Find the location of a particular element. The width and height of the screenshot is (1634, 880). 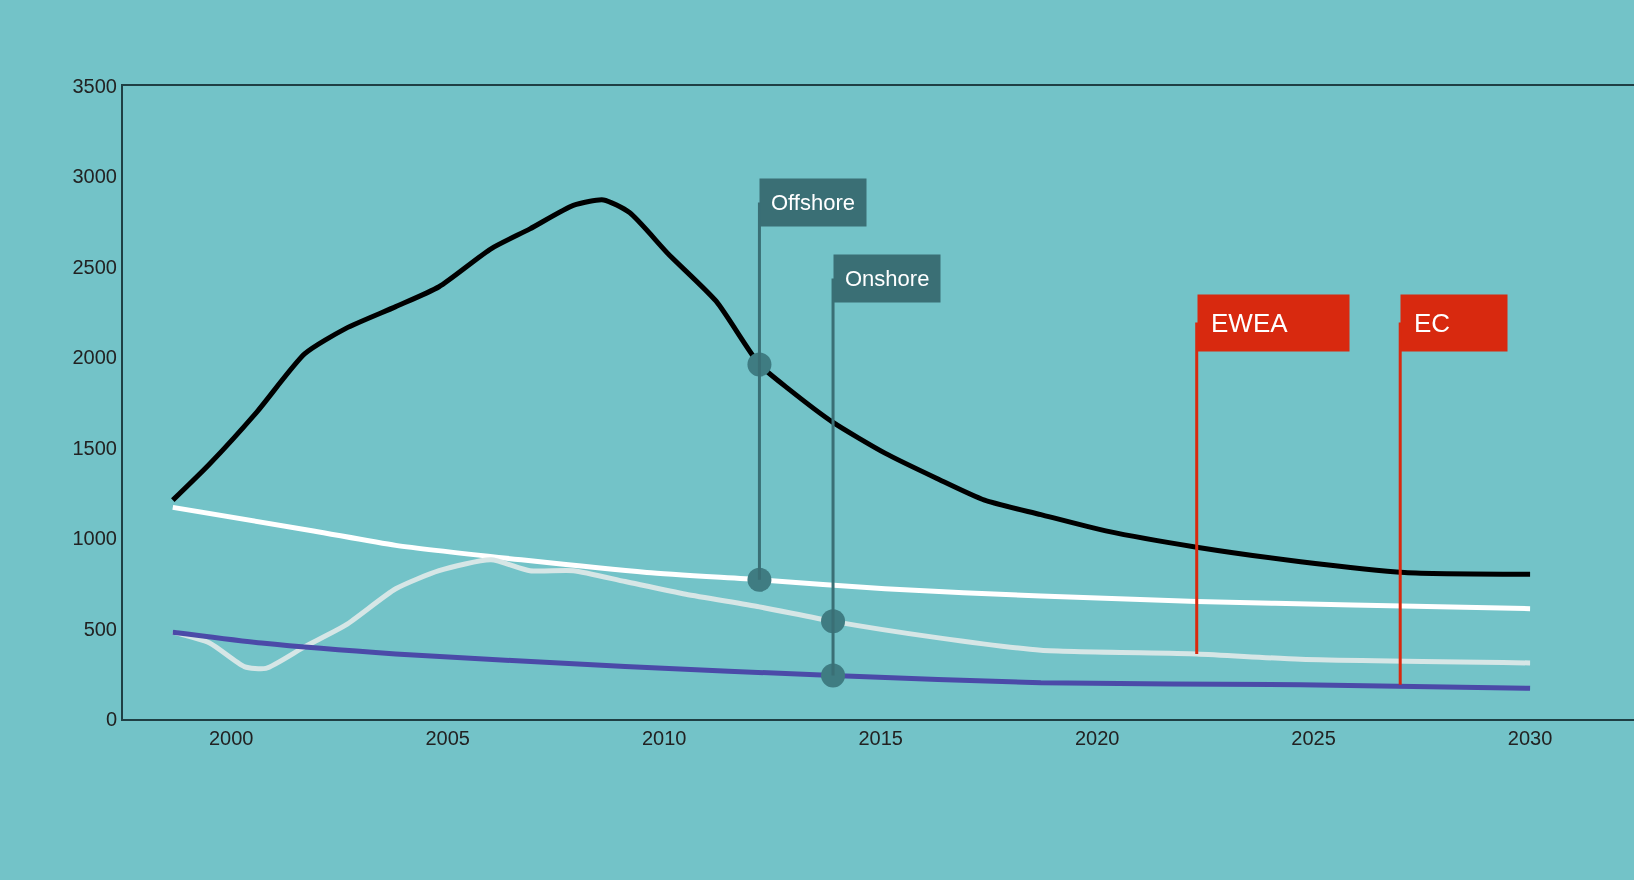

x-tick-label: 2005 is located at coordinates (447, 738).